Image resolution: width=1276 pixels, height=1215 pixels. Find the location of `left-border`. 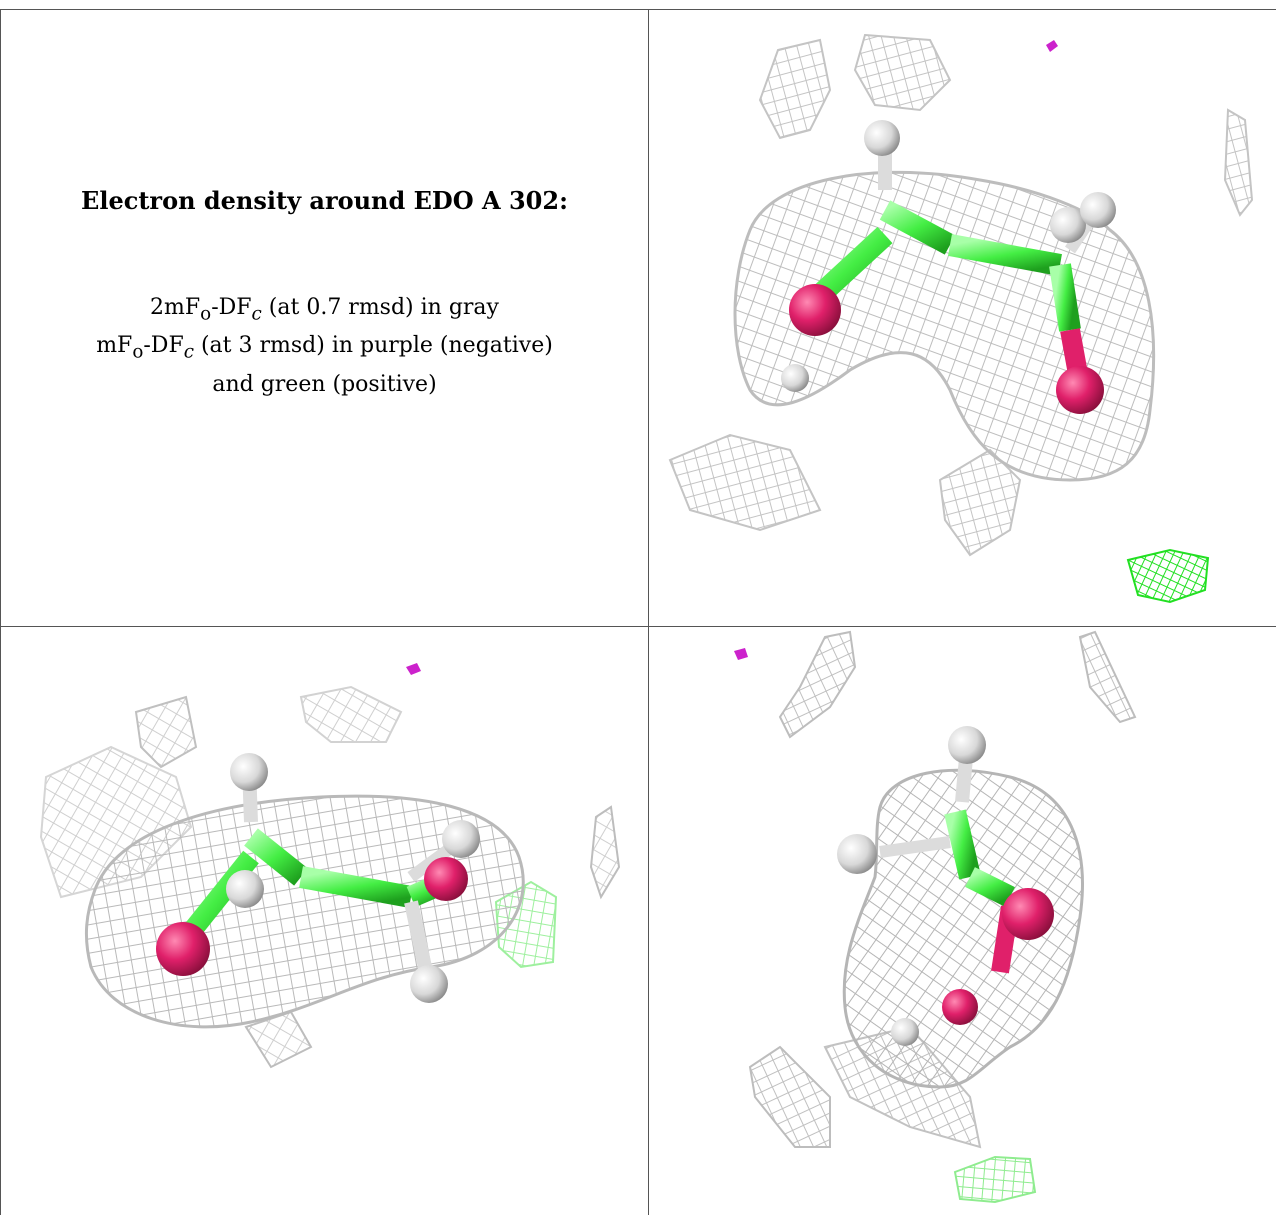

left-border is located at coordinates (0, 612).